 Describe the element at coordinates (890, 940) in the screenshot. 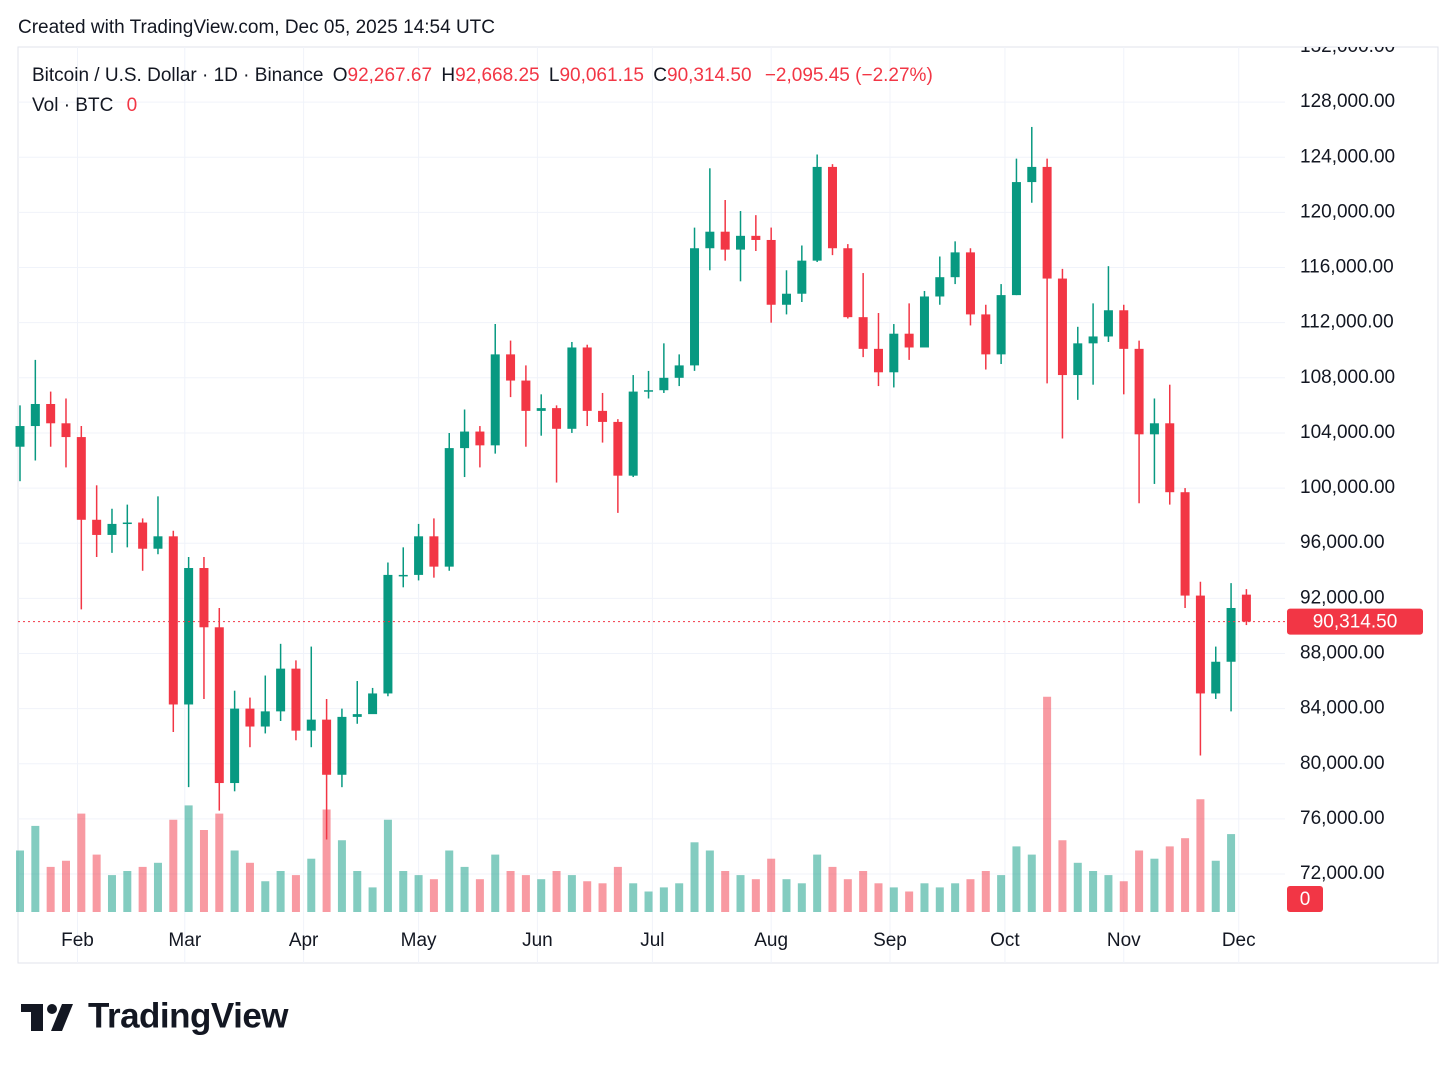

I see `x-tick-label: Sep` at that location.